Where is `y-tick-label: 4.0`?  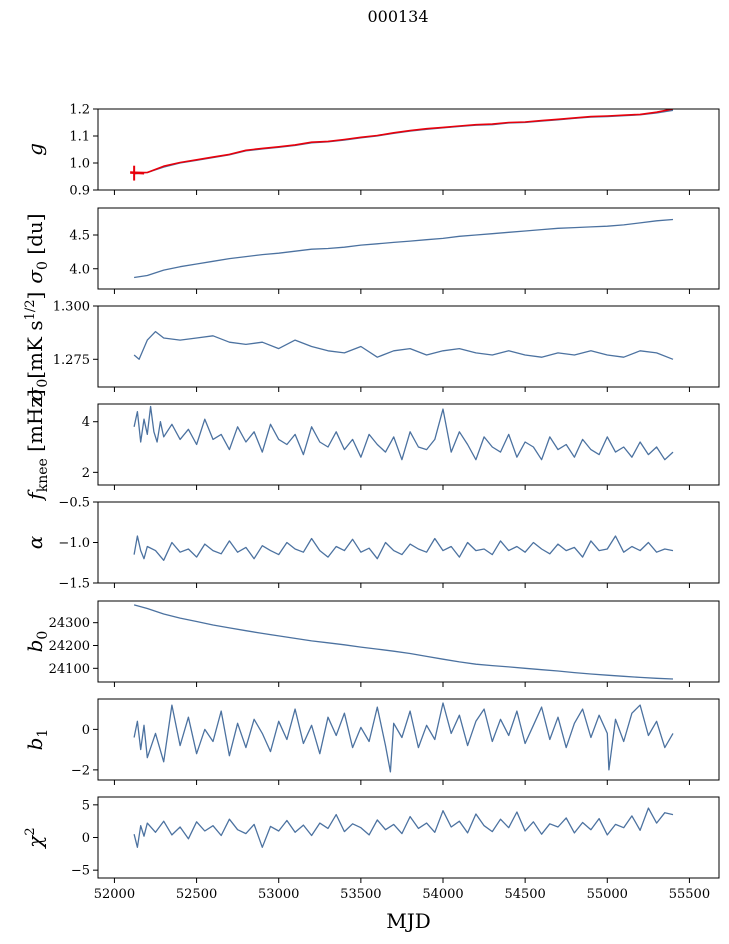
y-tick-label: 4.0 is located at coordinates (79, 269).